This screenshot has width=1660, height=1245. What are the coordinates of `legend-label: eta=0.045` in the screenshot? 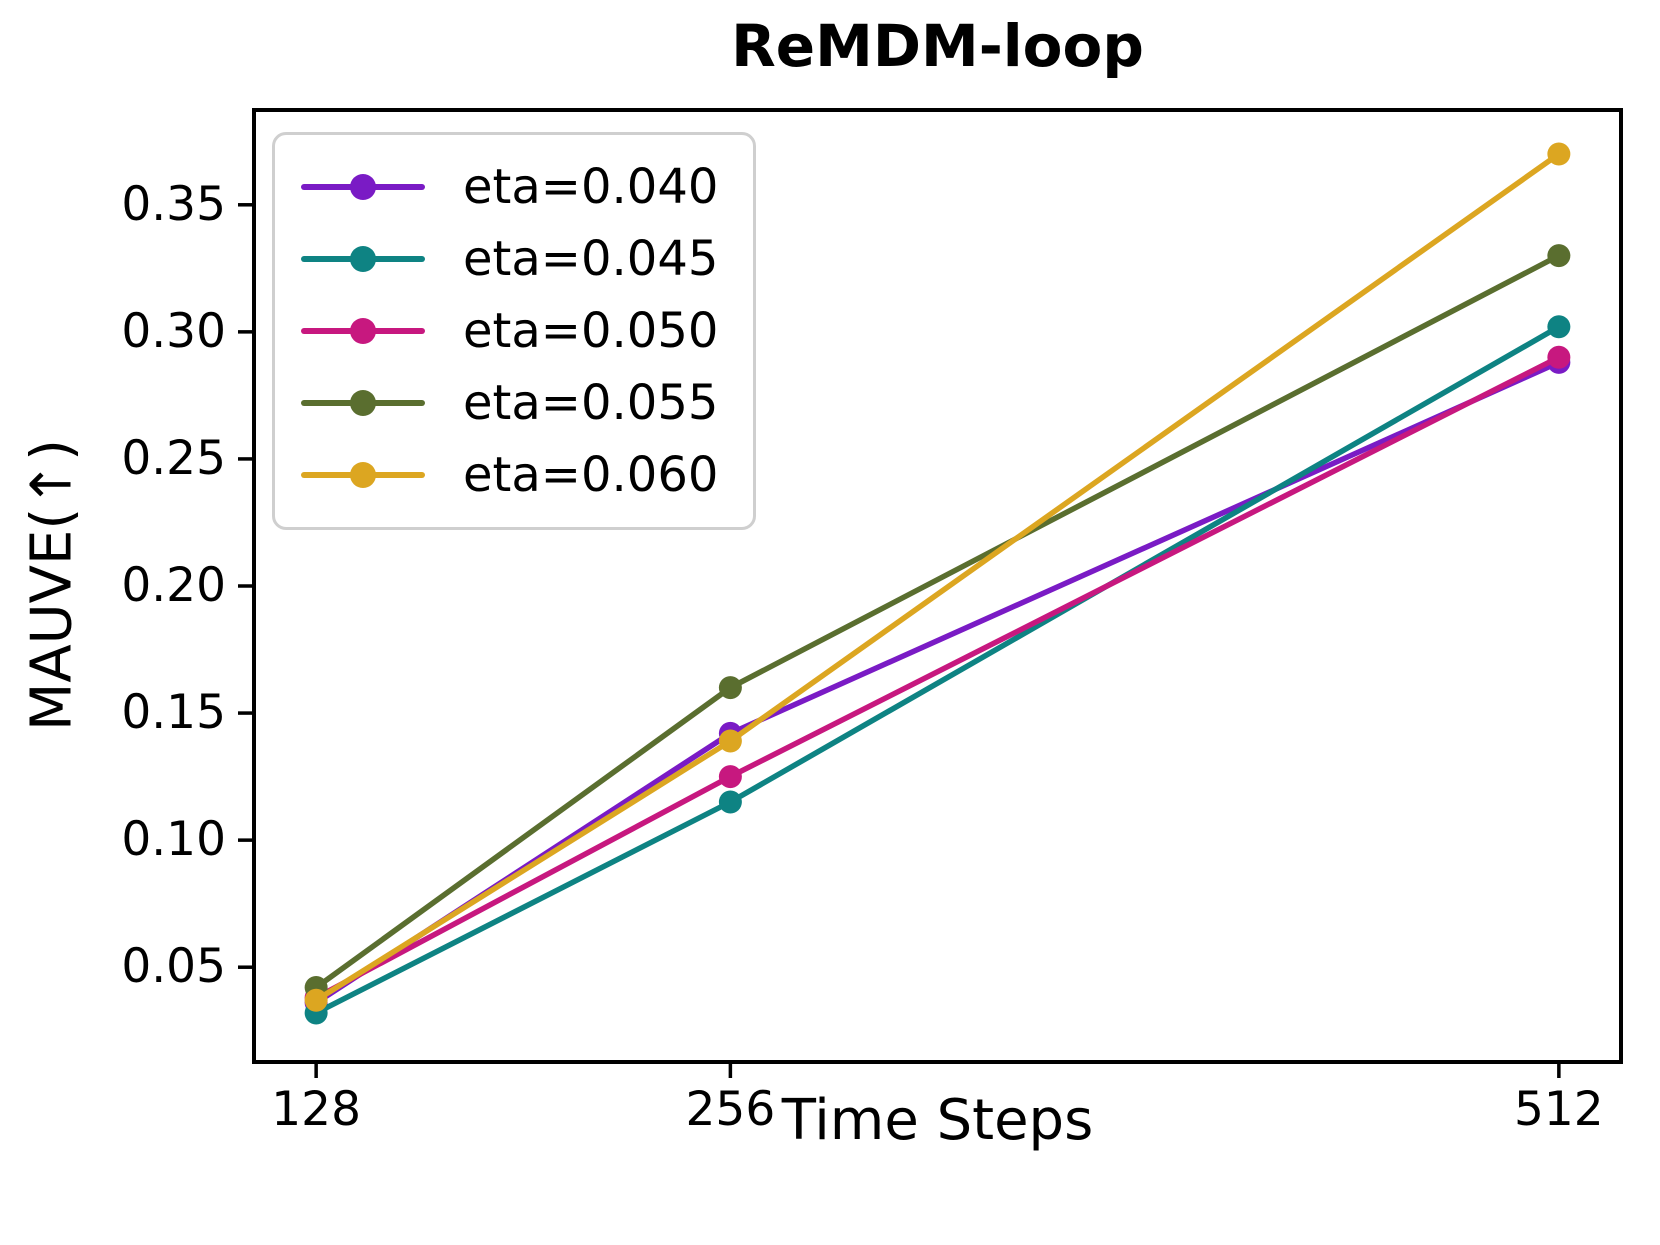 It's located at (591, 259).